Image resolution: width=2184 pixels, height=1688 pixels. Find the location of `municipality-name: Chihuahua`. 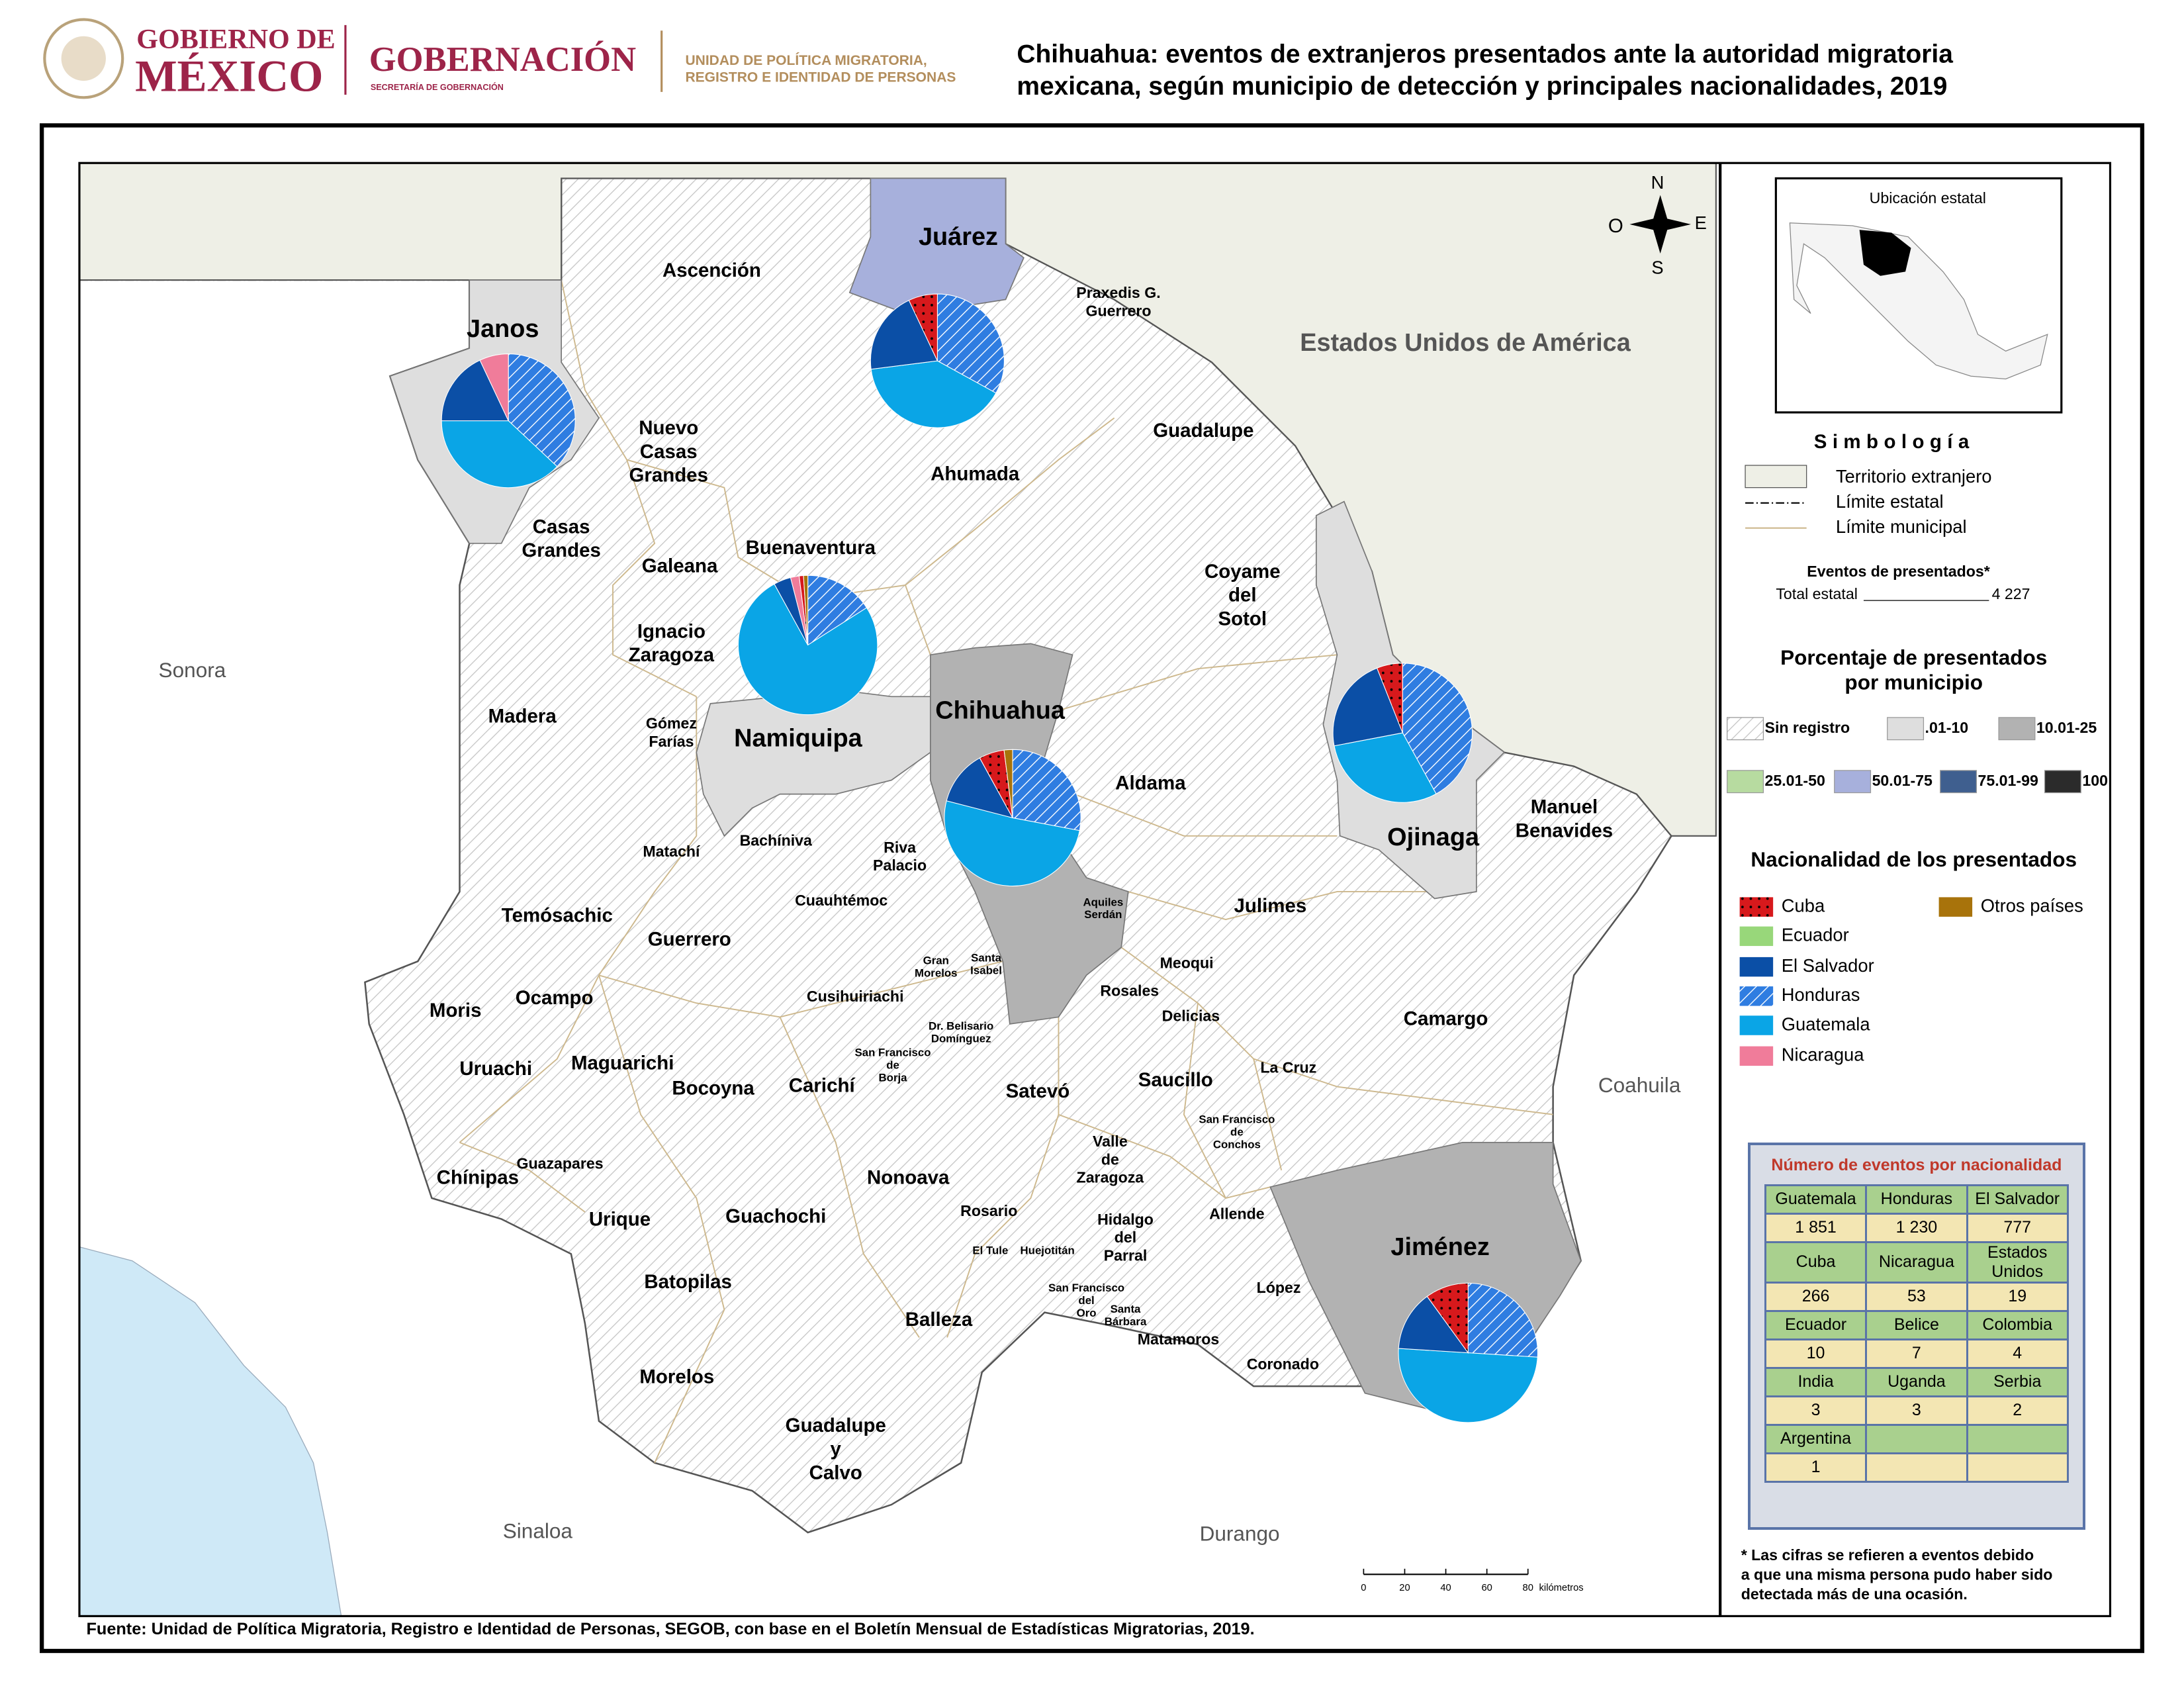

municipality-name: Chihuahua is located at coordinates (1000, 710).